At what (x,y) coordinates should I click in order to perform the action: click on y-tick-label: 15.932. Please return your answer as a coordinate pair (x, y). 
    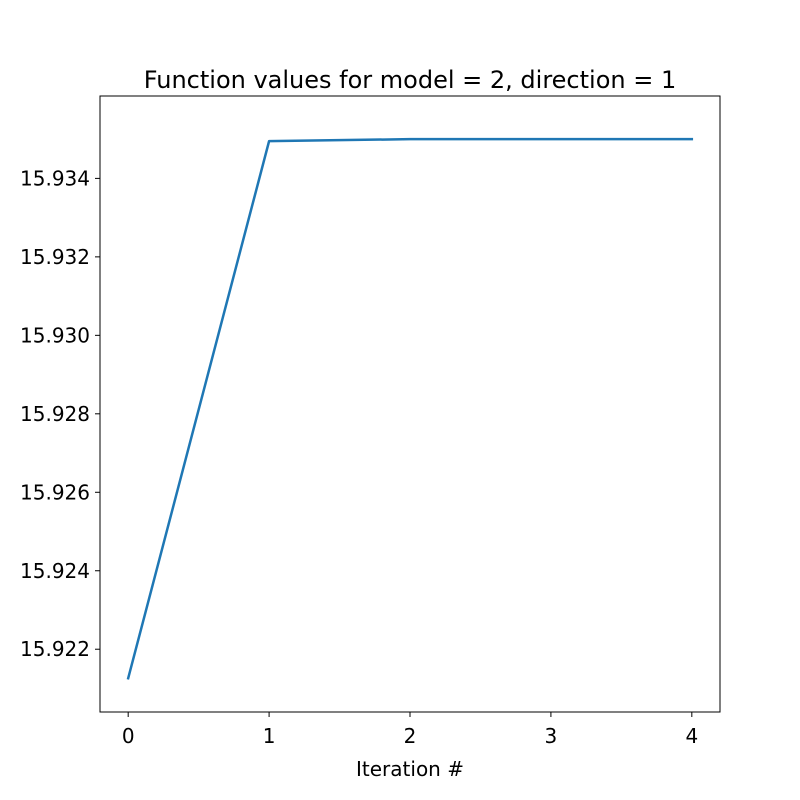
    Looking at the image, I should click on (55, 257).